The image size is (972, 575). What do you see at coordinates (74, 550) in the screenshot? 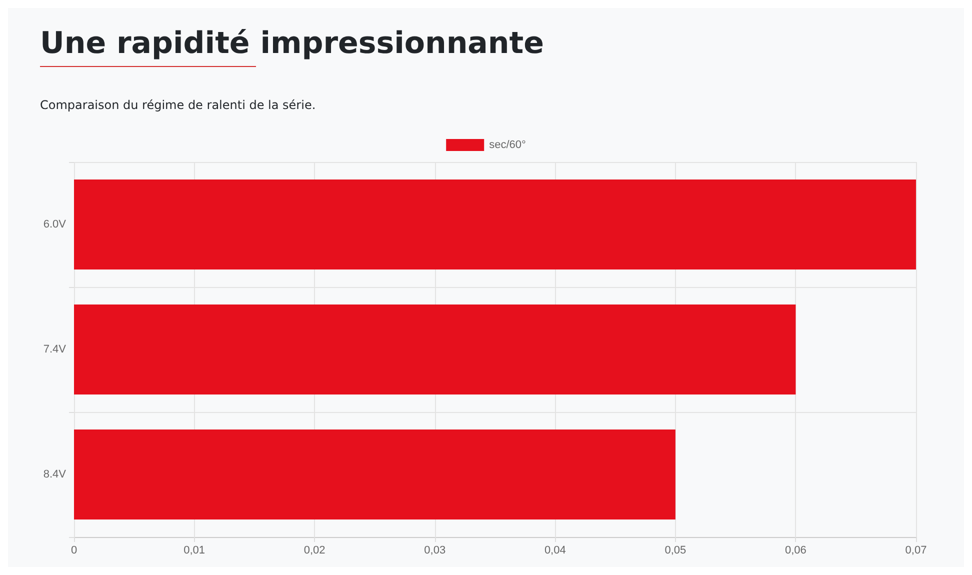
I see `x-tick-label: 0` at bounding box center [74, 550].